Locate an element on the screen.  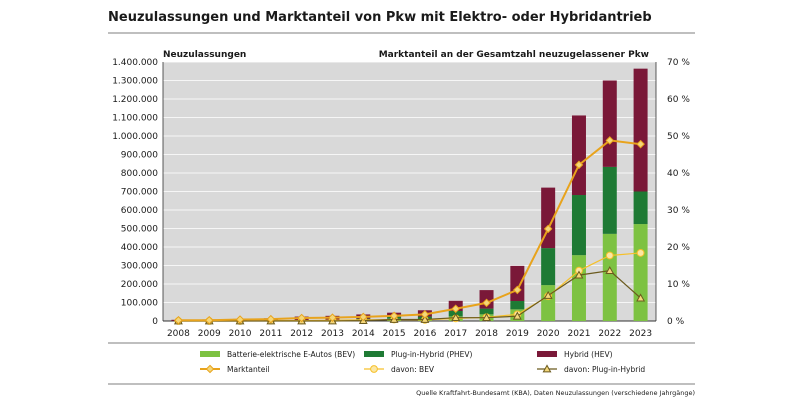
right-tick-label: 70 % is located at coordinates (678, 63).